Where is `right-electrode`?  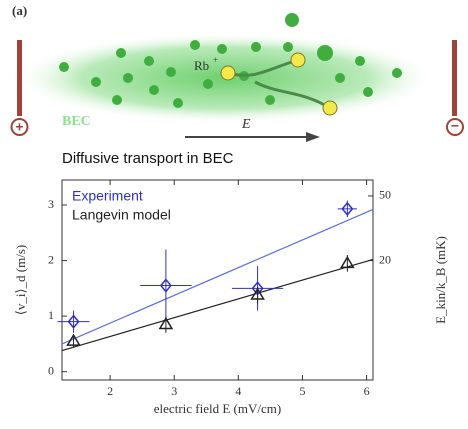
right-electrode is located at coordinates (454, 78).